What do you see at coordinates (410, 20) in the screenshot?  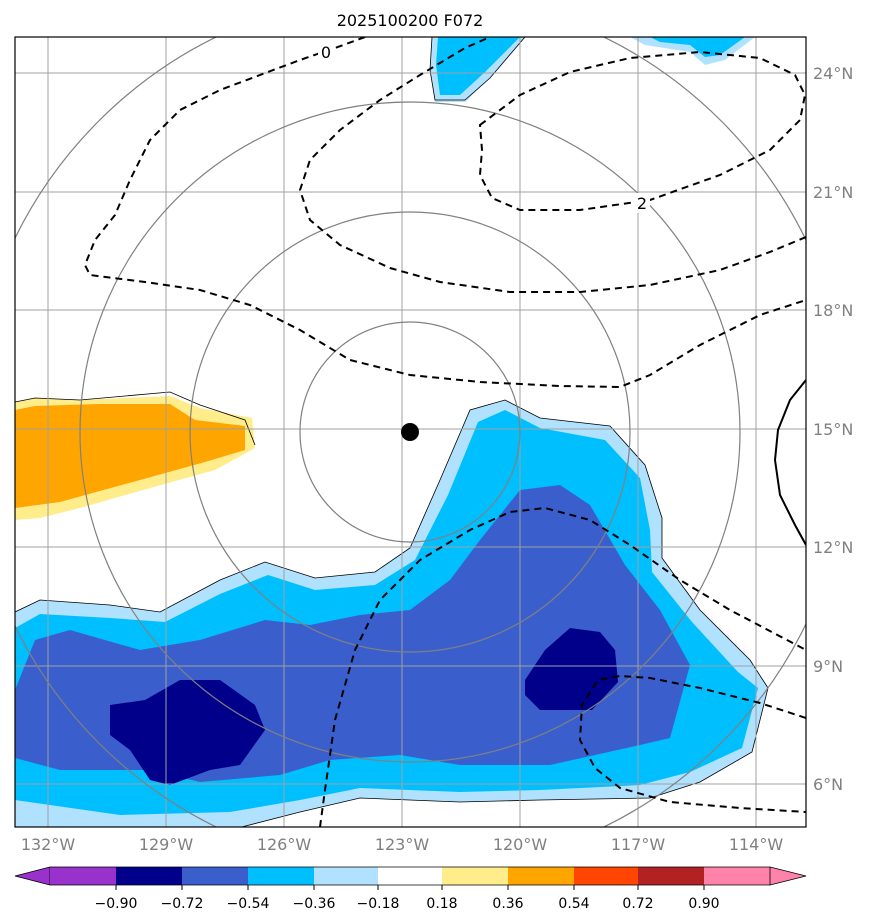 I see `map-title: 2025100200 F072` at bounding box center [410, 20].